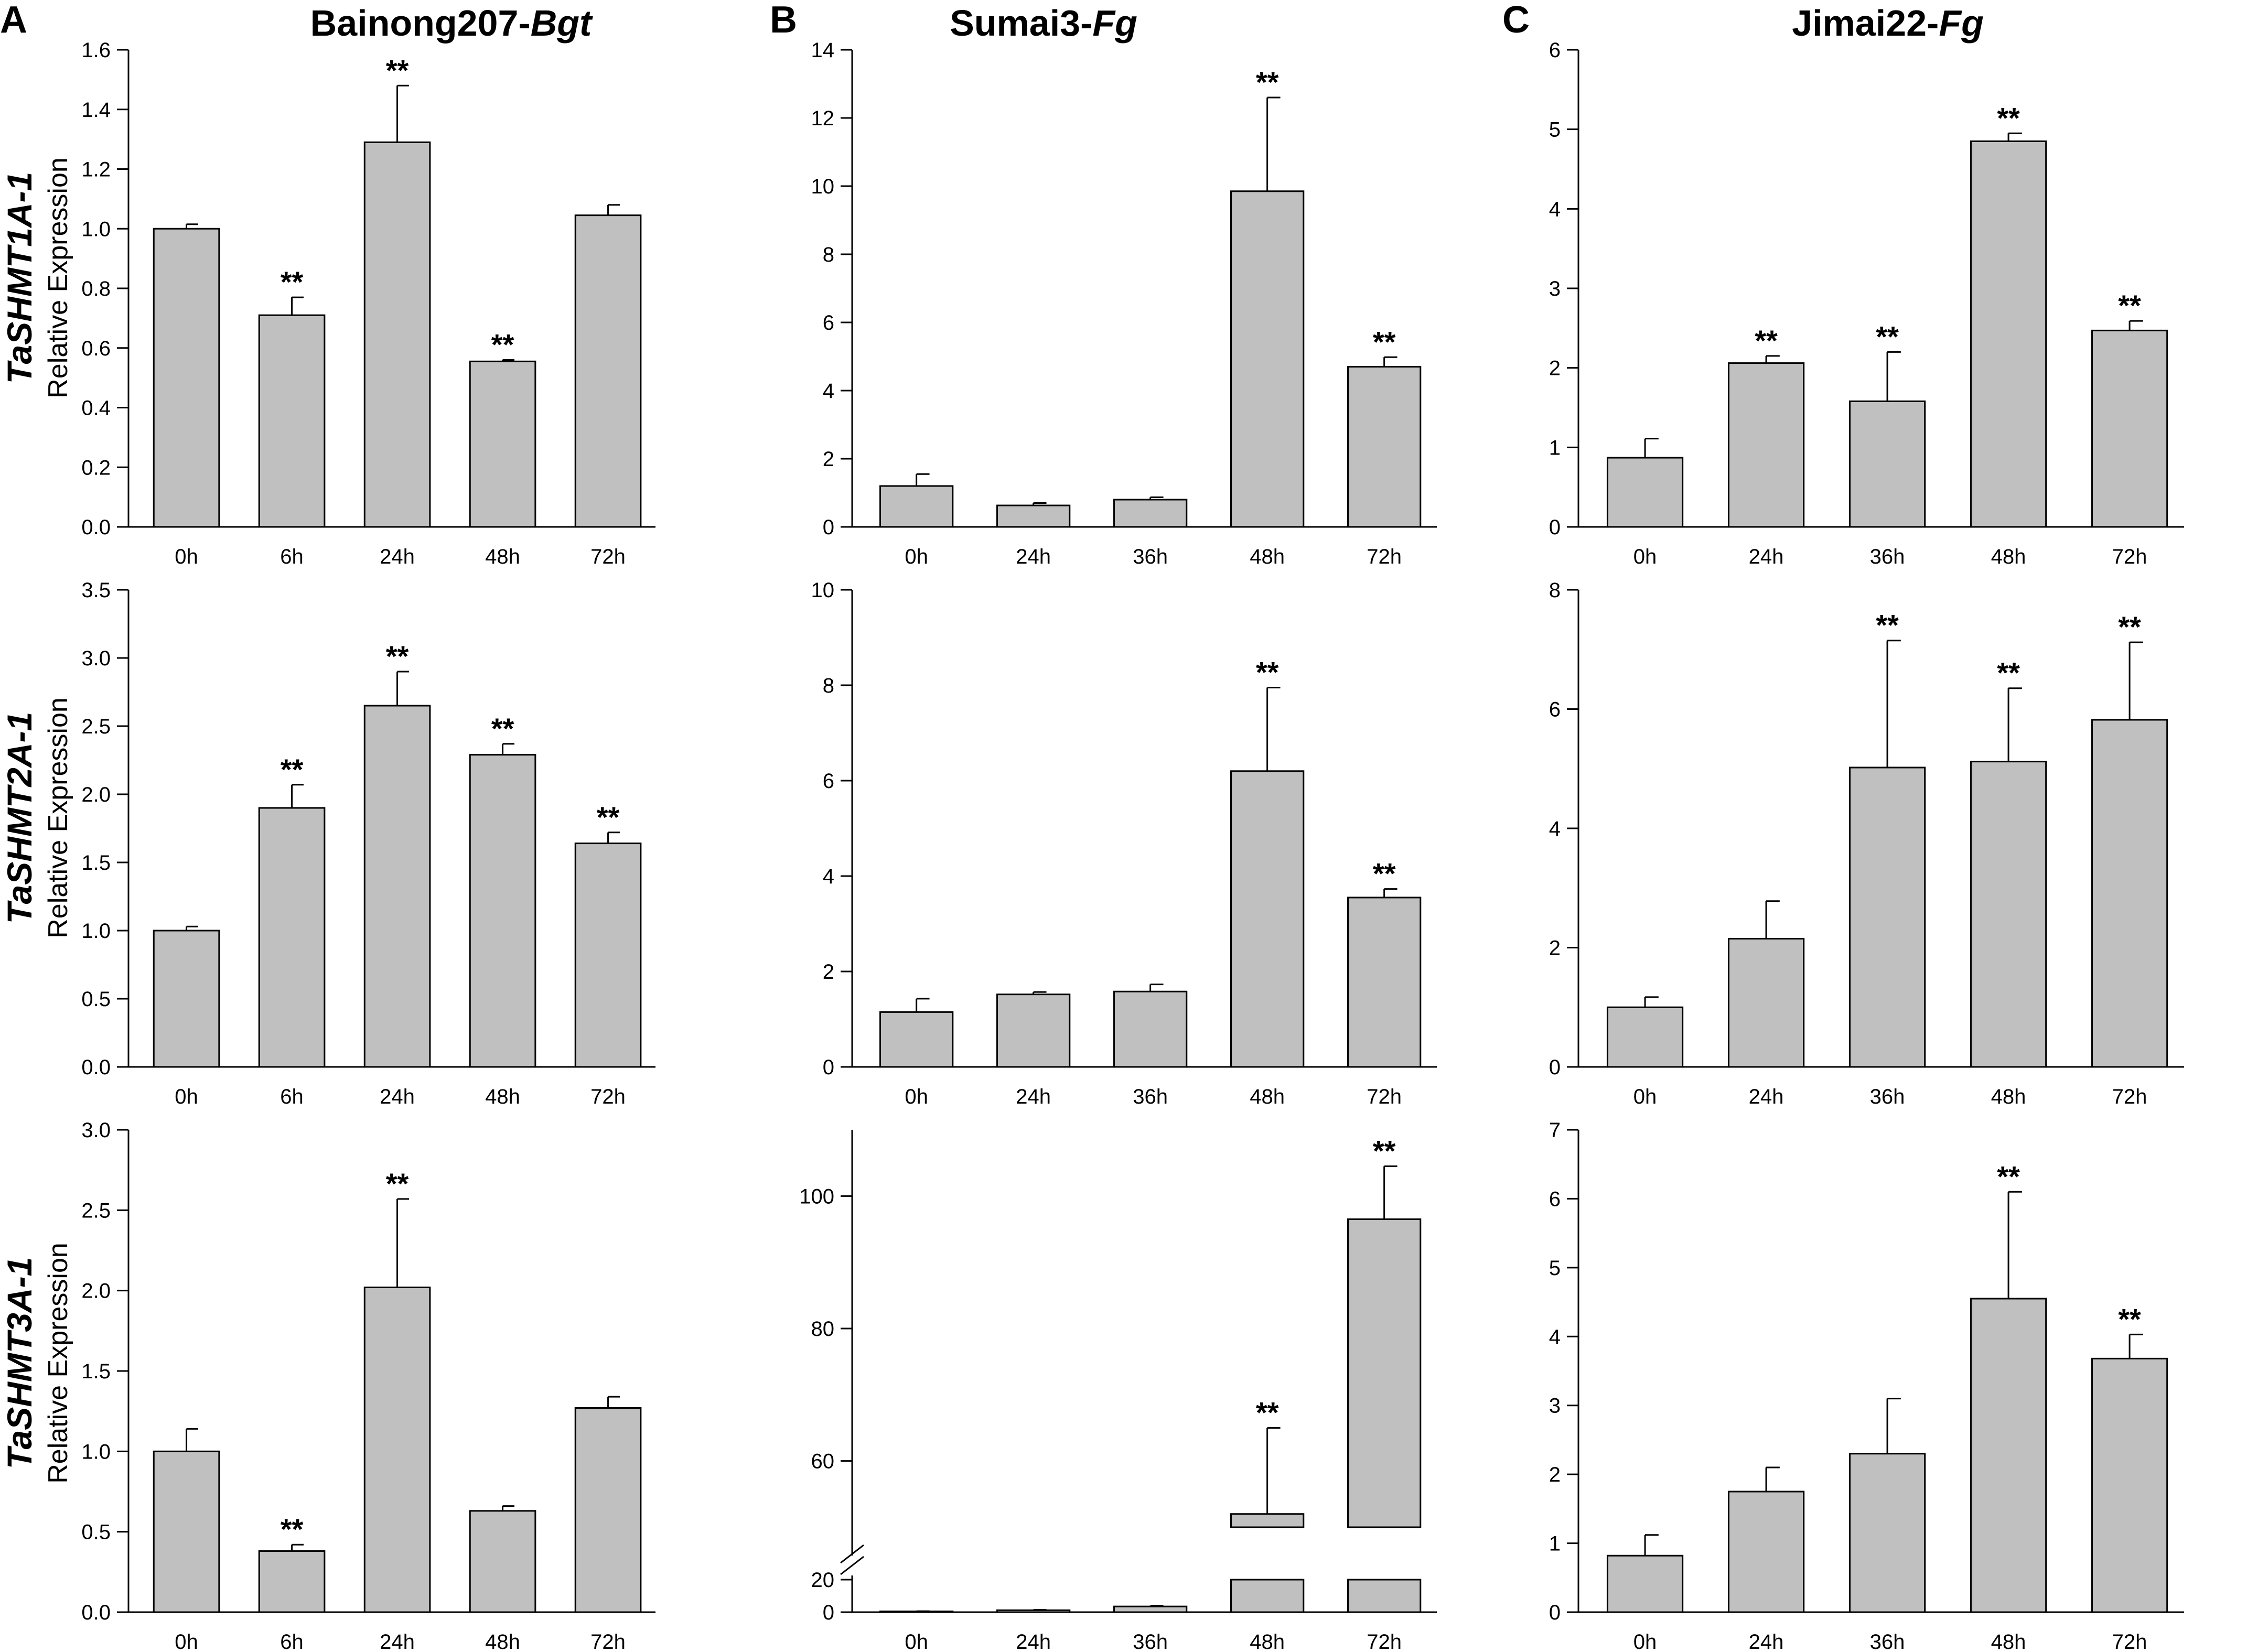 This screenshot has width=2268, height=1652. What do you see at coordinates (19, 1364) in the screenshot?
I see `row-gene-label-3: TaSHMT3A-1` at bounding box center [19, 1364].